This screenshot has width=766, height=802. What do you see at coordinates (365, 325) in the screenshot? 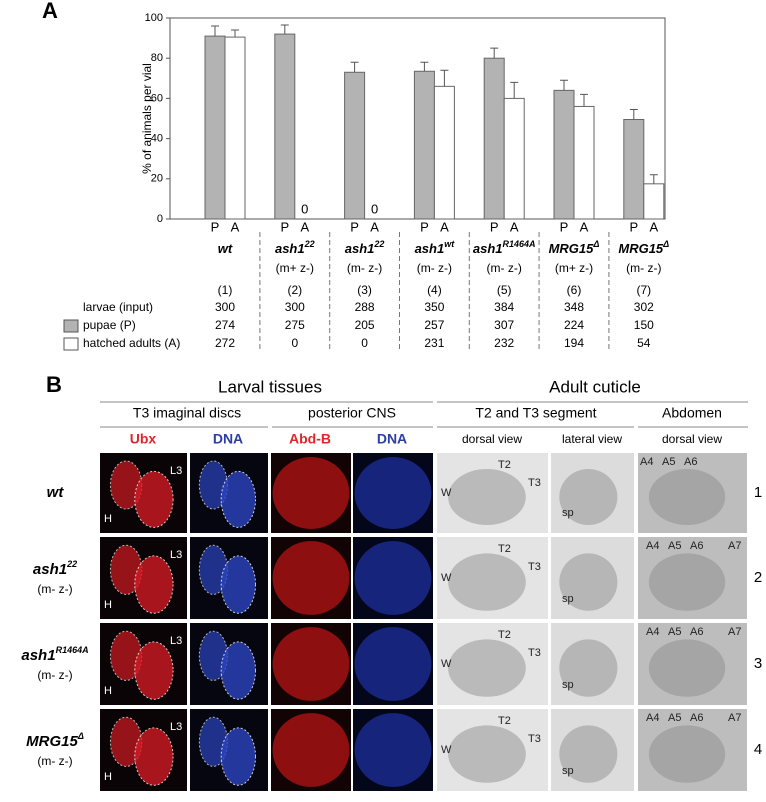
I see `table-cell: 205` at bounding box center [365, 325].